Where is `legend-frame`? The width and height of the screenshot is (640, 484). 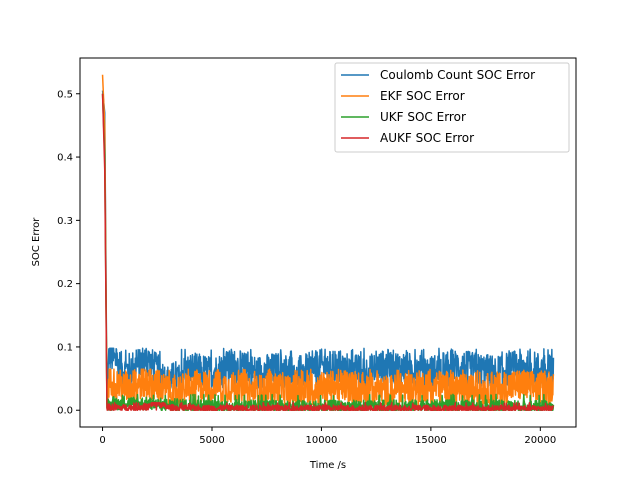
legend-frame is located at coordinates (452, 107).